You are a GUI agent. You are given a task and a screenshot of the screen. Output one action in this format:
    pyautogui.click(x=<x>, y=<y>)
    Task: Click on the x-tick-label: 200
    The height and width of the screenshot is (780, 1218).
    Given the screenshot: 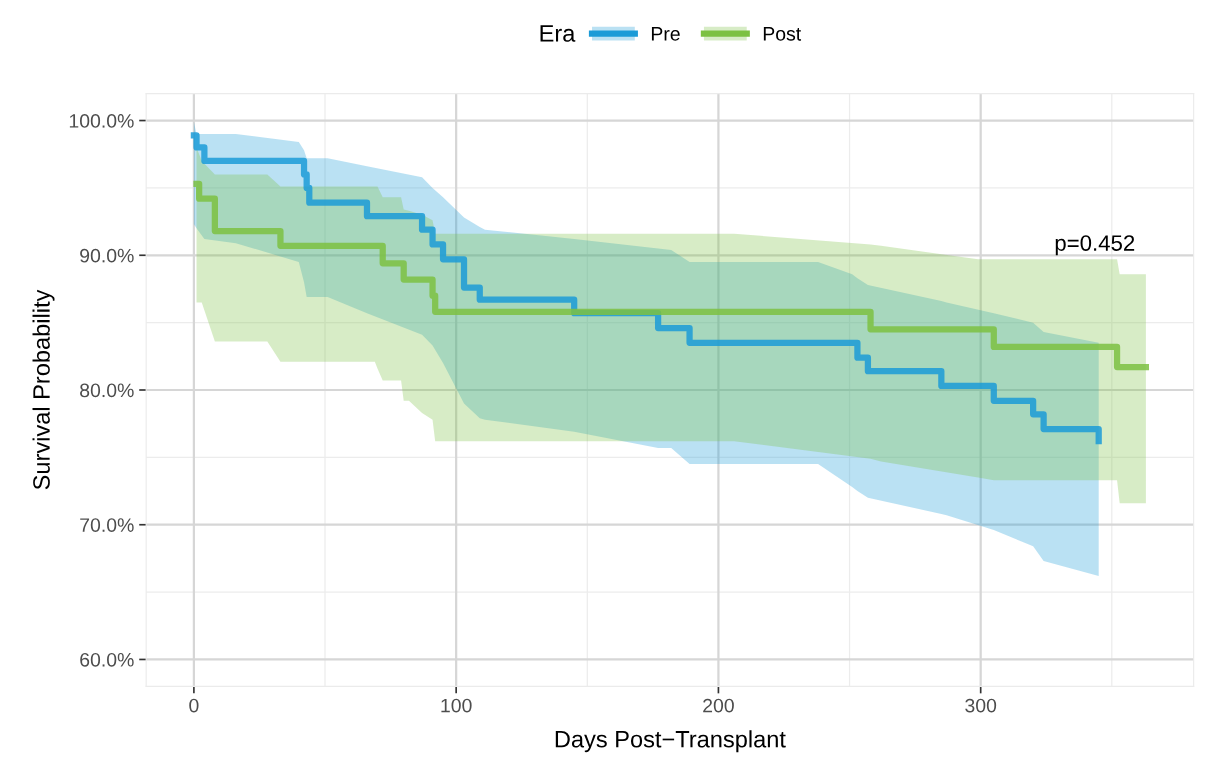 What is the action you would take?
    pyautogui.click(x=718, y=705)
    